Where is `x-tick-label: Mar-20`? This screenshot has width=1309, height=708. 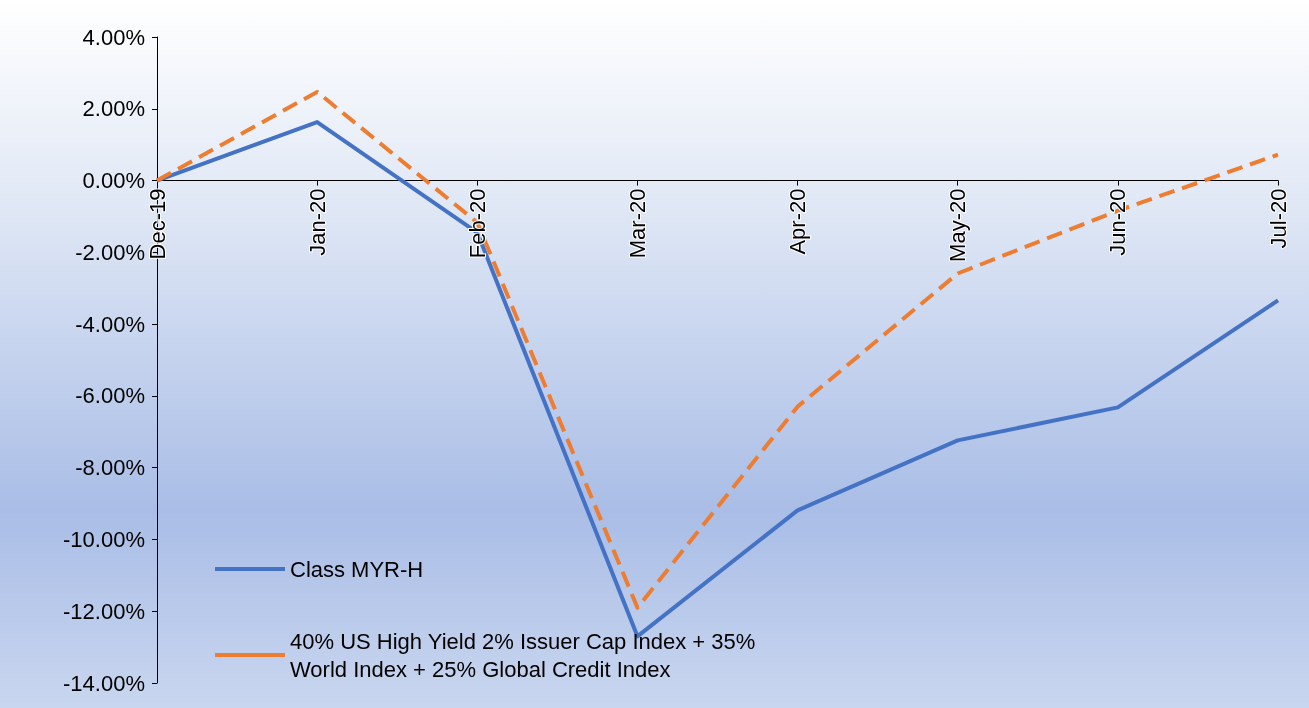 x-tick-label: Mar-20 is located at coordinates (637, 223).